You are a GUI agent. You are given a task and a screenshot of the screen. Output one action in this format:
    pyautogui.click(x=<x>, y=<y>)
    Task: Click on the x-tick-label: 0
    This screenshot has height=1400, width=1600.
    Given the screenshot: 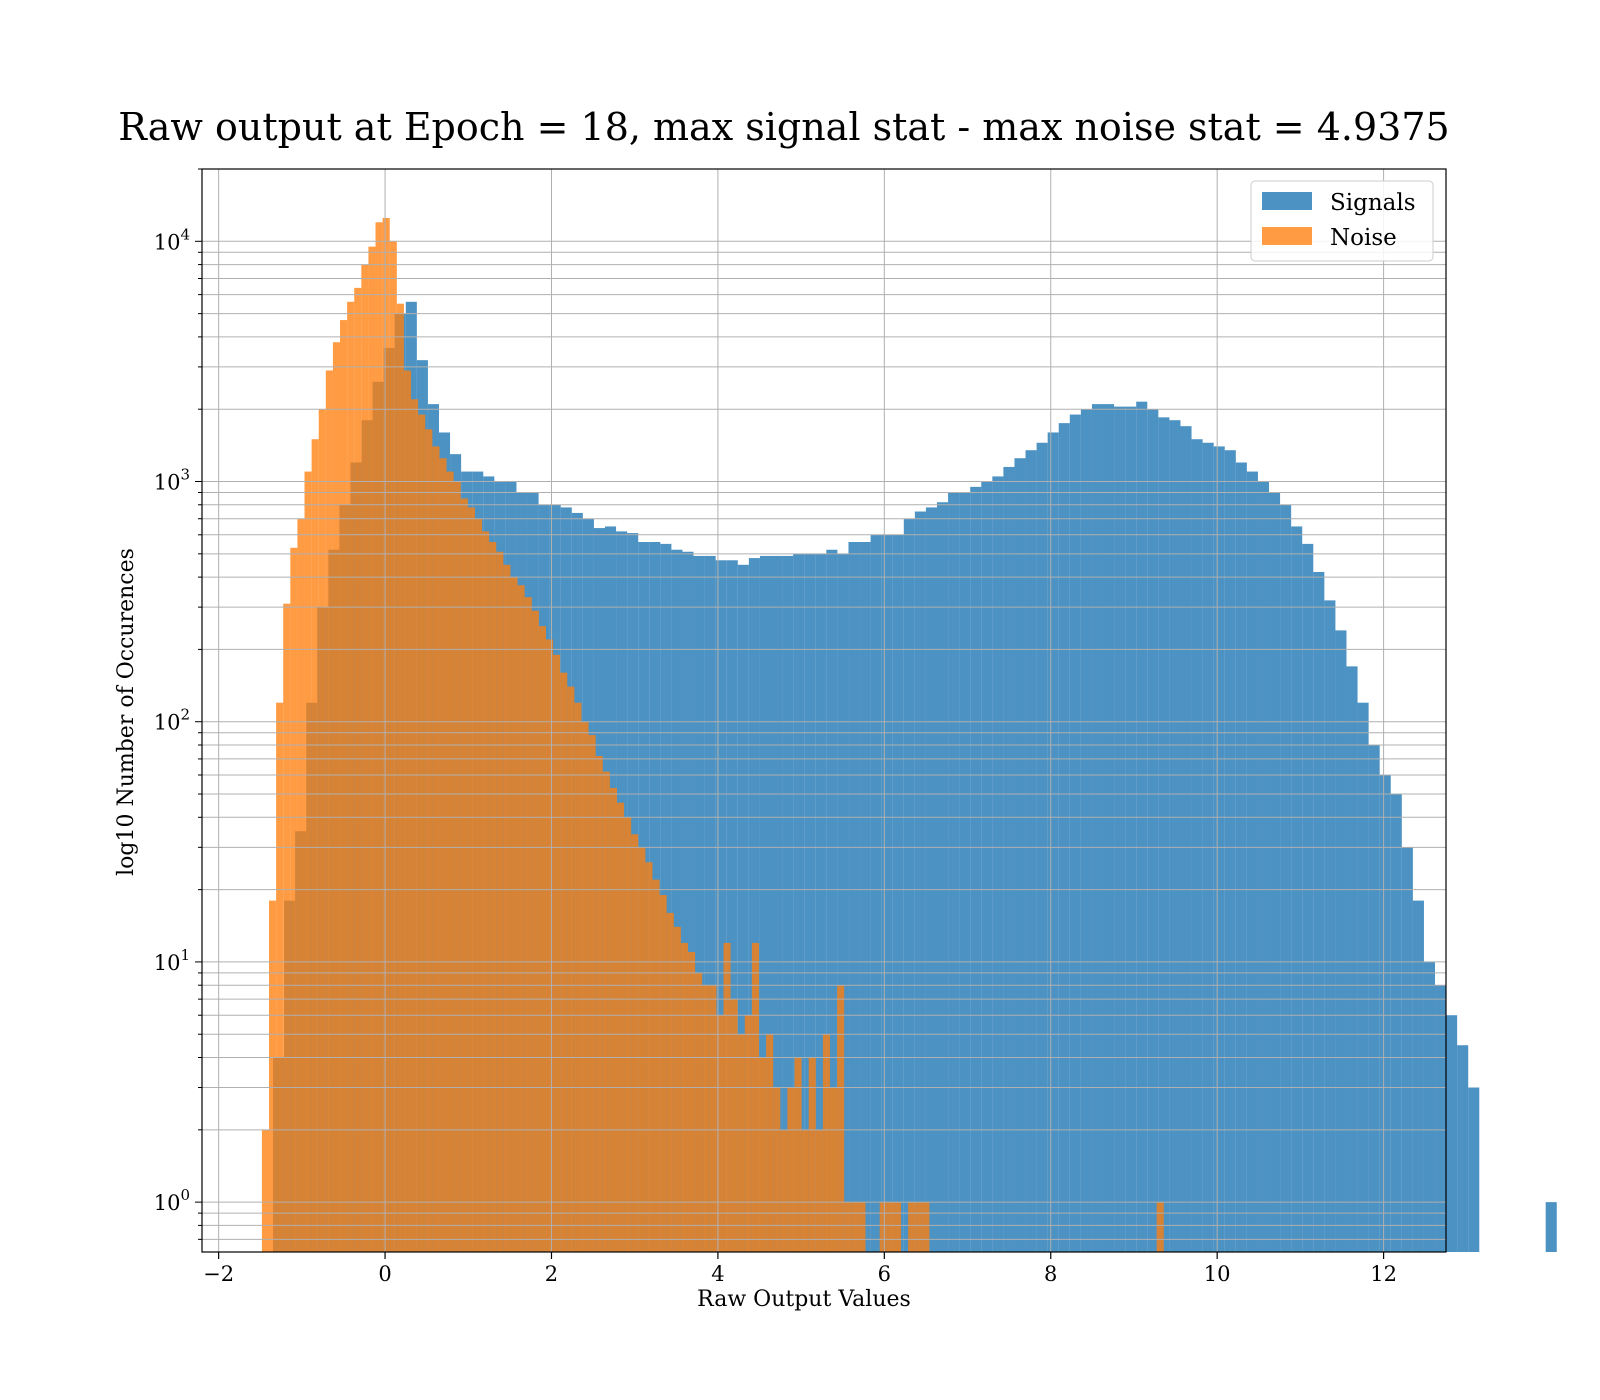 What is the action you would take?
    pyautogui.click(x=384, y=1274)
    